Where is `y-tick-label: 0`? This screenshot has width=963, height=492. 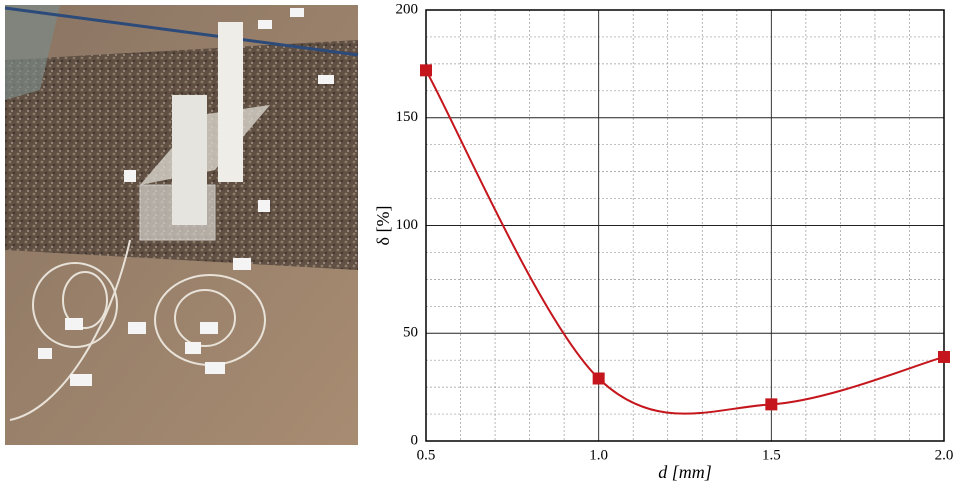 y-tick-label: 0 is located at coordinates (415, 440).